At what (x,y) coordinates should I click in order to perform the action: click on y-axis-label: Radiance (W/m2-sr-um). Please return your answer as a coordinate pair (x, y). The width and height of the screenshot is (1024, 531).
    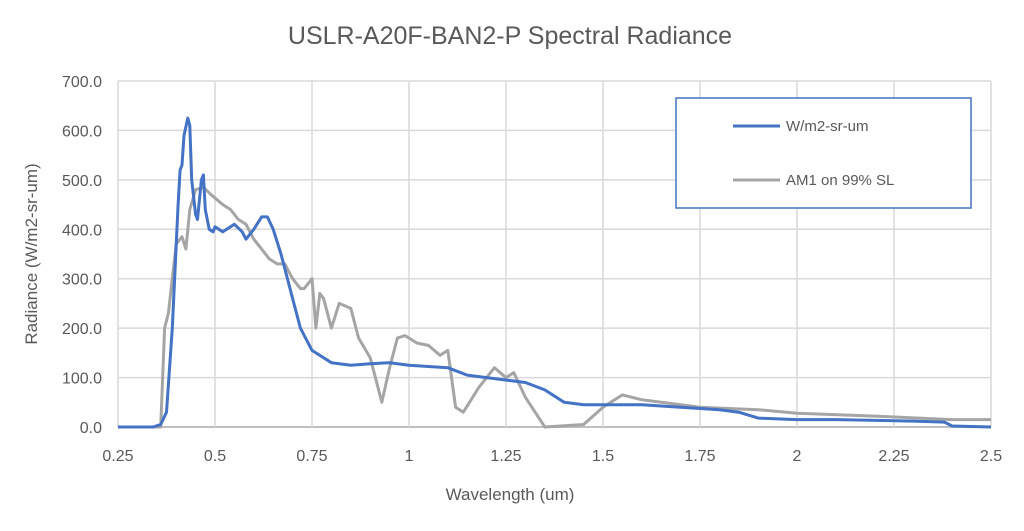
    Looking at the image, I should click on (31, 253).